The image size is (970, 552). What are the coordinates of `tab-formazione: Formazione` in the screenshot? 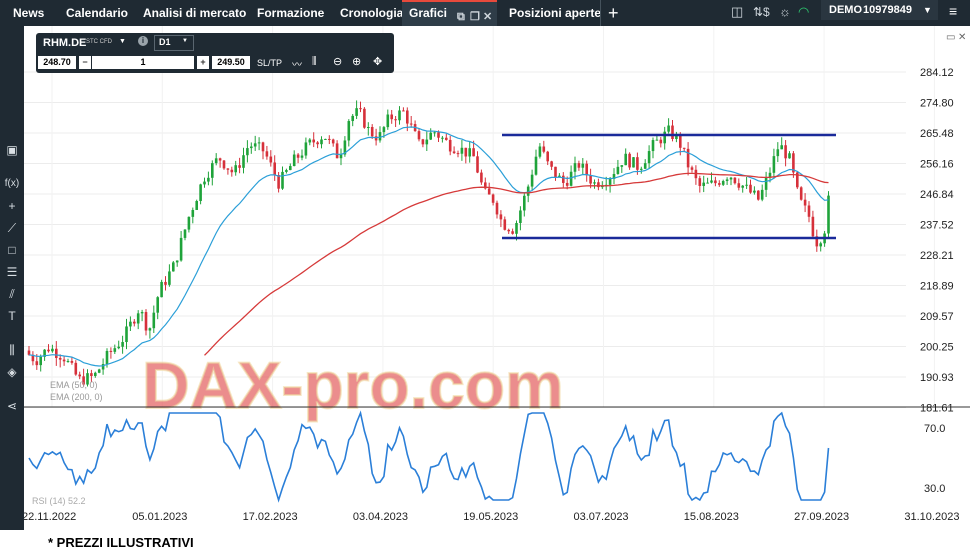 It's located at (291, 13).